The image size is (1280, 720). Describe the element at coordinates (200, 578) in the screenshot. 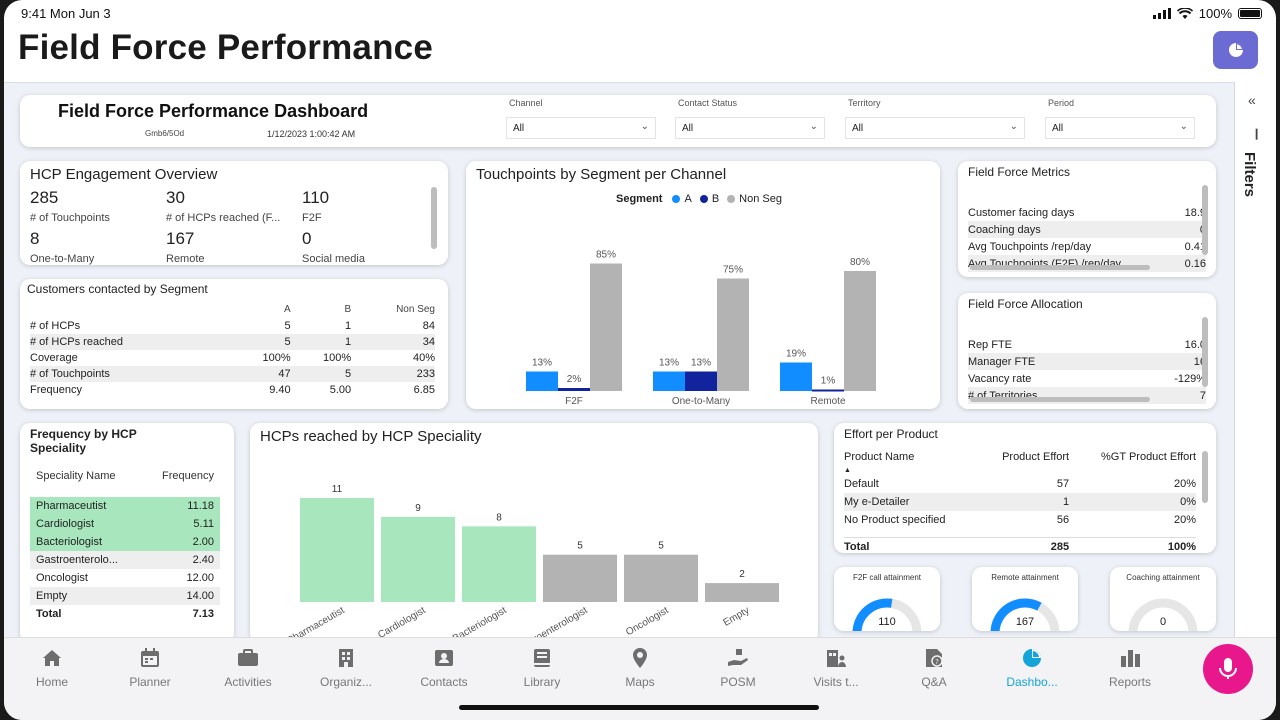

I see `table-cell: 12.00` at that location.